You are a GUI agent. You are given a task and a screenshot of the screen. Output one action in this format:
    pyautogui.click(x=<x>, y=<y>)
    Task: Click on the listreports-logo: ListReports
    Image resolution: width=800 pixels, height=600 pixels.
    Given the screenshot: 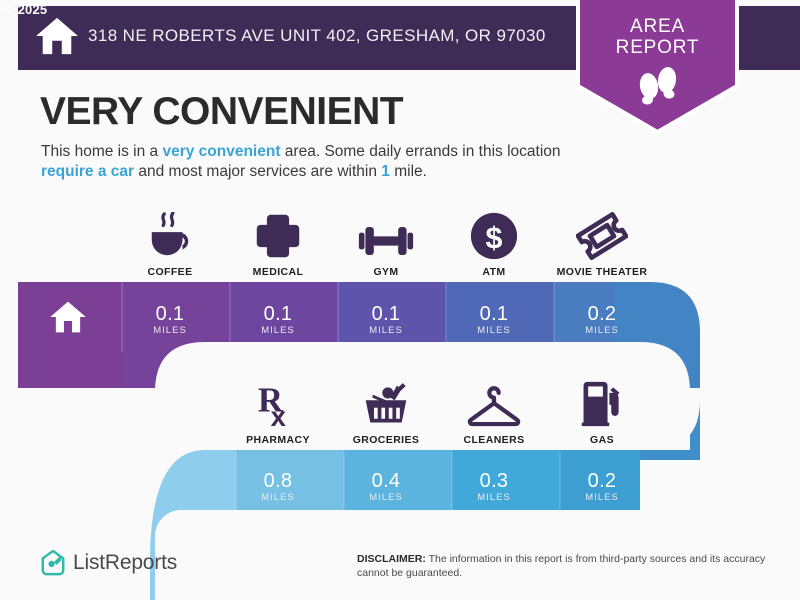 What is the action you would take?
    pyautogui.click(x=108, y=563)
    